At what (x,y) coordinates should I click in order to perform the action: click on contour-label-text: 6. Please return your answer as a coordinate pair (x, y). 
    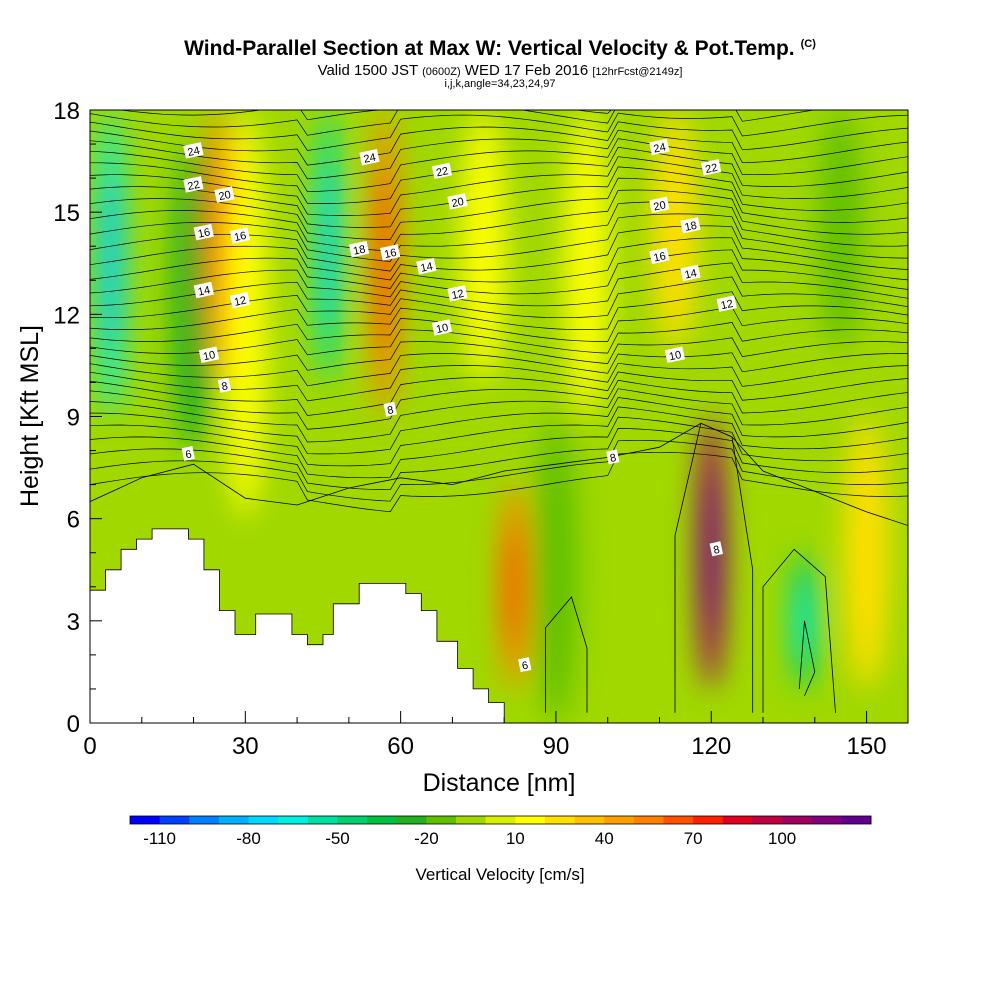
    Looking at the image, I should click on (188, 454).